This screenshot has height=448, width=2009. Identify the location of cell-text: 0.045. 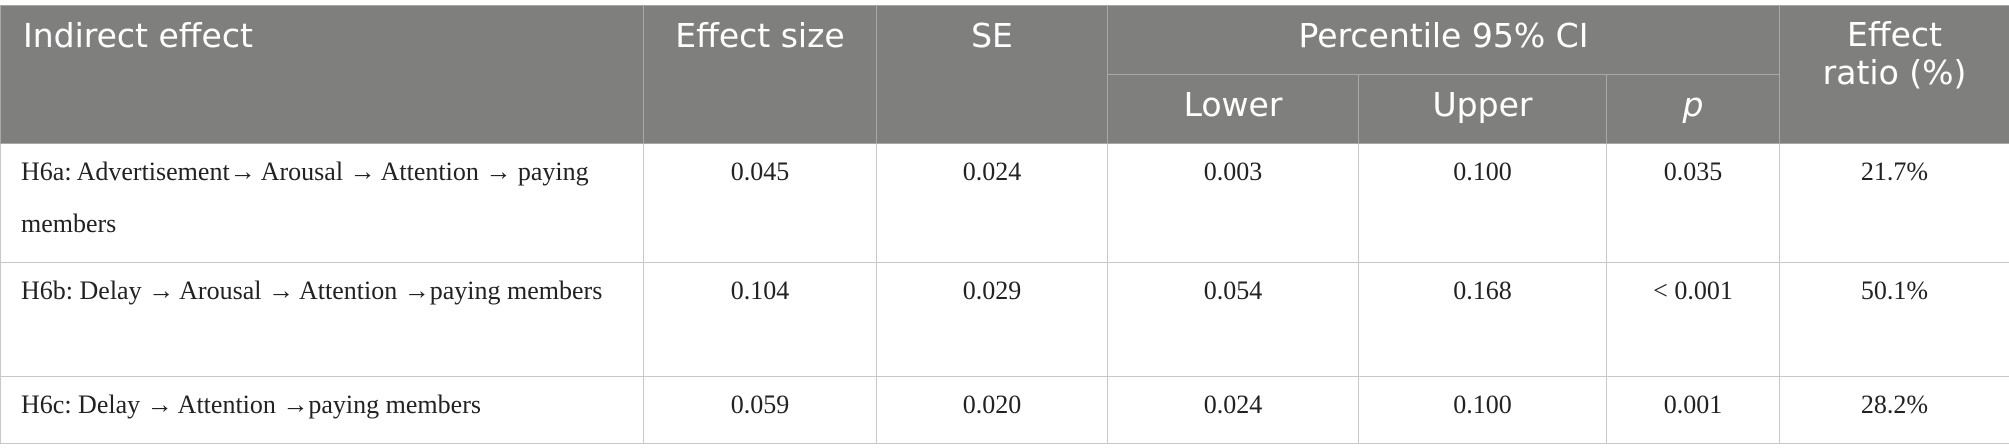
(760, 171).